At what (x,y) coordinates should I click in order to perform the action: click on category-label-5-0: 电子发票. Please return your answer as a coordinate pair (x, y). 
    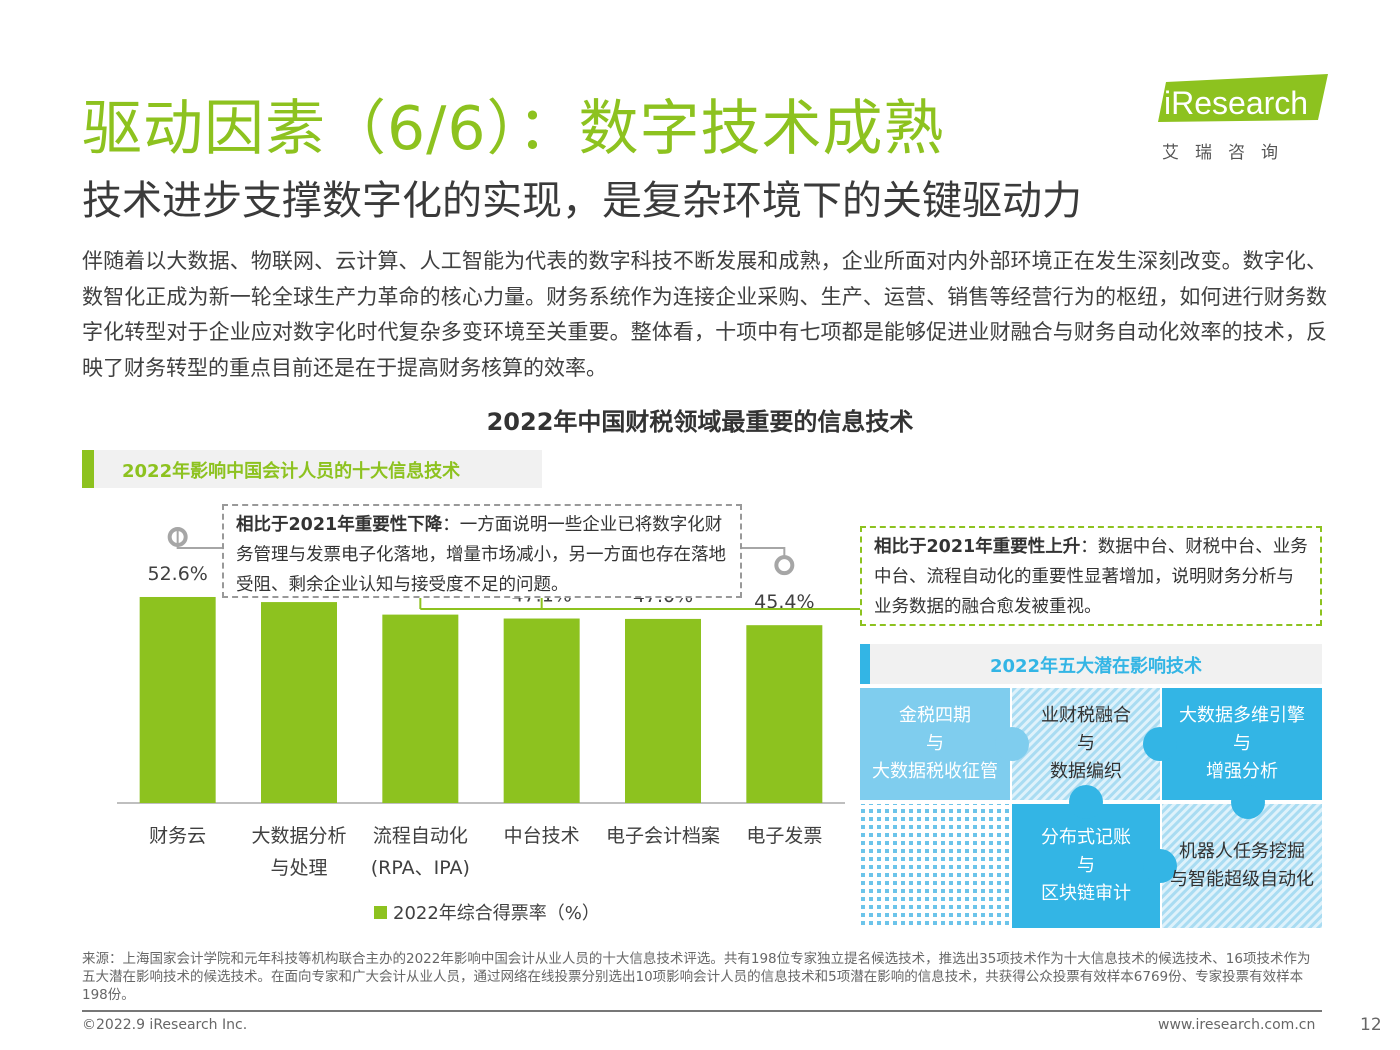
    Looking at the image, I should click on (784, 836).